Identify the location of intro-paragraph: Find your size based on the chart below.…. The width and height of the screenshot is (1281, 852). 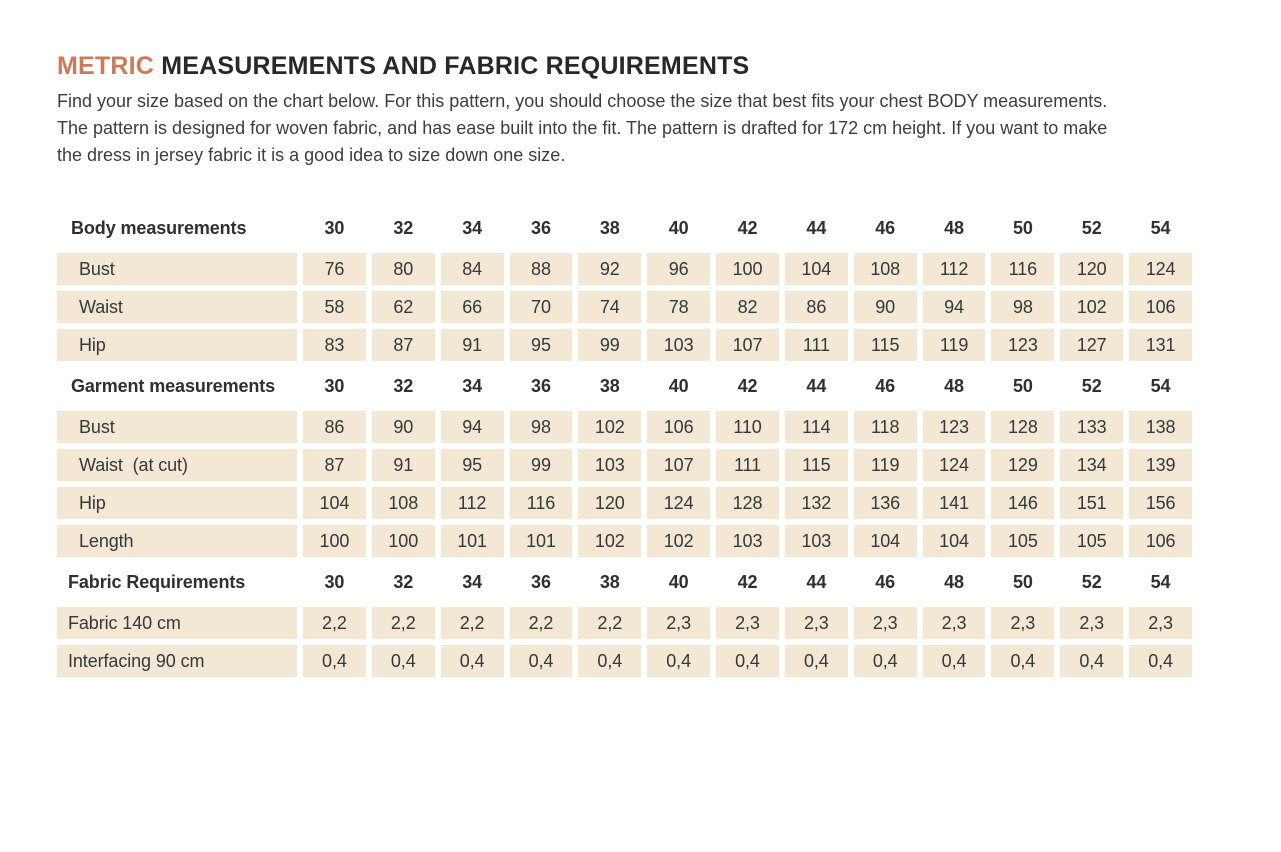
(669, 128).